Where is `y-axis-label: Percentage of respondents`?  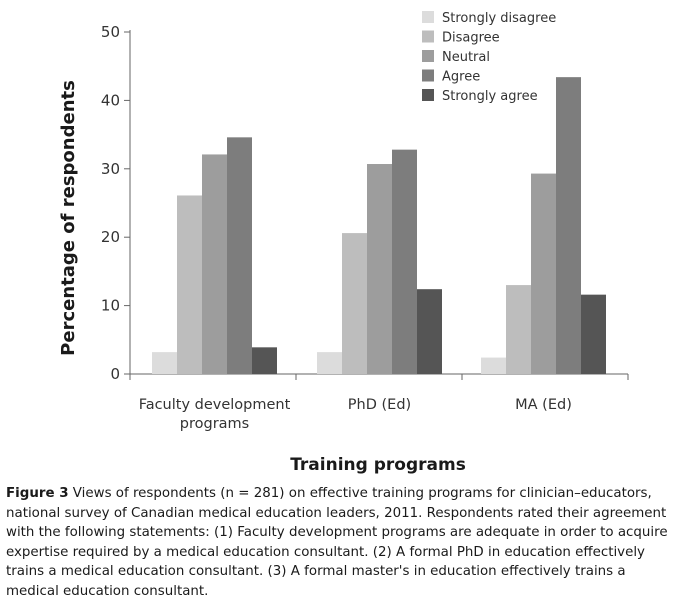 y-axis-label: Percentage of respondents is located at coordinates (68, 218).